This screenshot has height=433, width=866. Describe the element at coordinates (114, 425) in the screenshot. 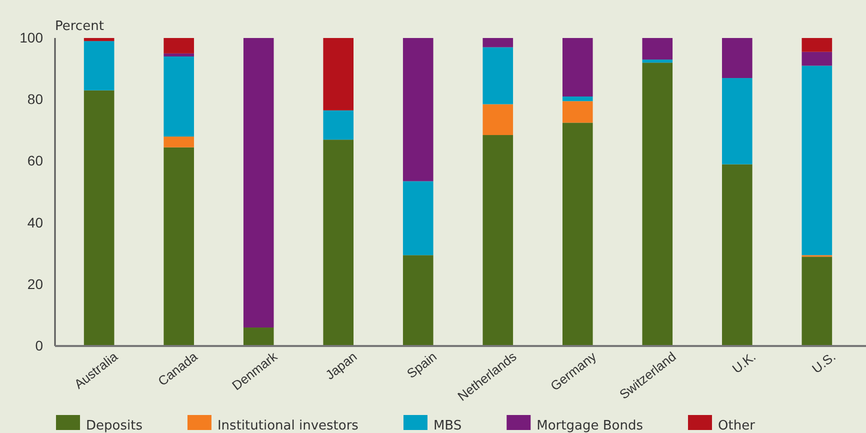

I see `legend-label: Deposits` at that location.